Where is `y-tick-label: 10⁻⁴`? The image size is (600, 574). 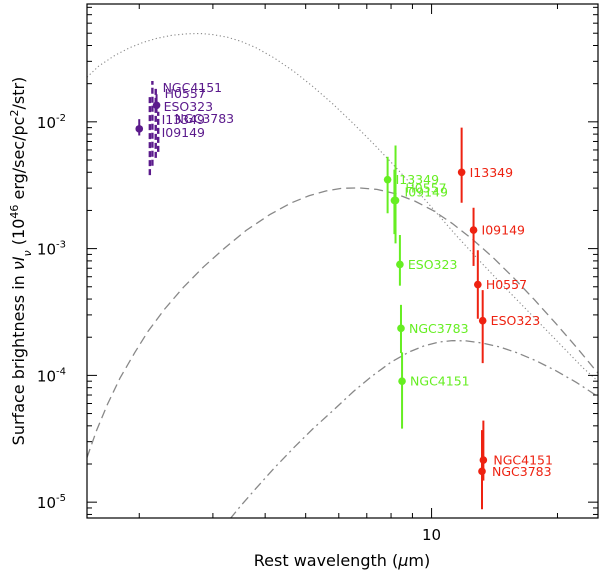 y-tick-label: 10⁻⁴ is located at coordinates (51, 375).